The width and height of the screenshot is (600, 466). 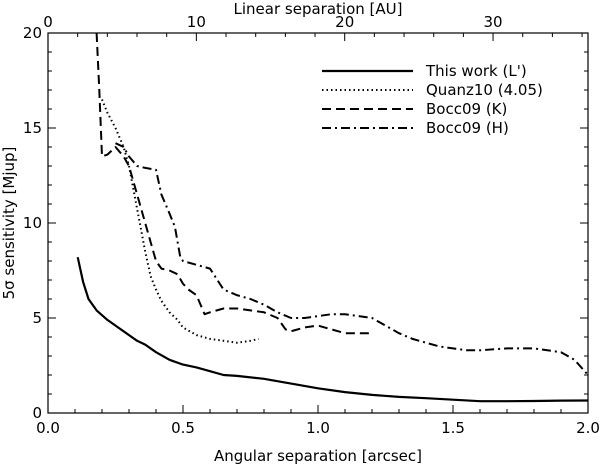 I want to click on y-axis-label: 5σ sensitivity [Mjup], so click(x=9, y=223).